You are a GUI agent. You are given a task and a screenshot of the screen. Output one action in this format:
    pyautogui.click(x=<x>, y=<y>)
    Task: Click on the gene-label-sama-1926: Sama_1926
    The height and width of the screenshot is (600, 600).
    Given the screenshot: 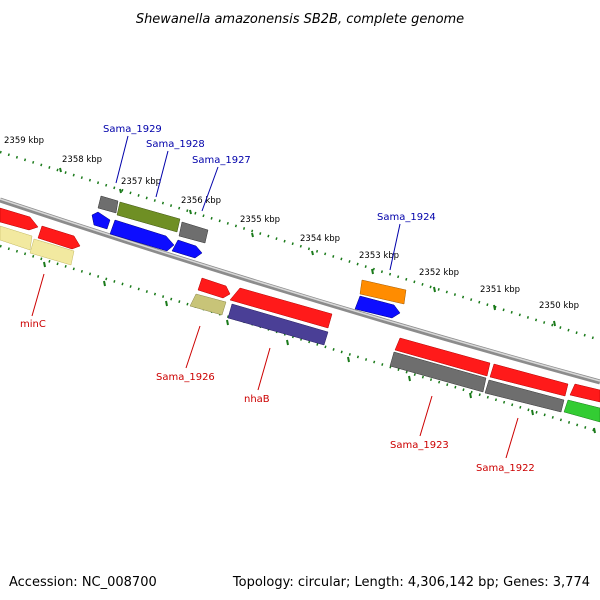 What is the action you would take?
    pyautogui.click(x=185, y=377)
    